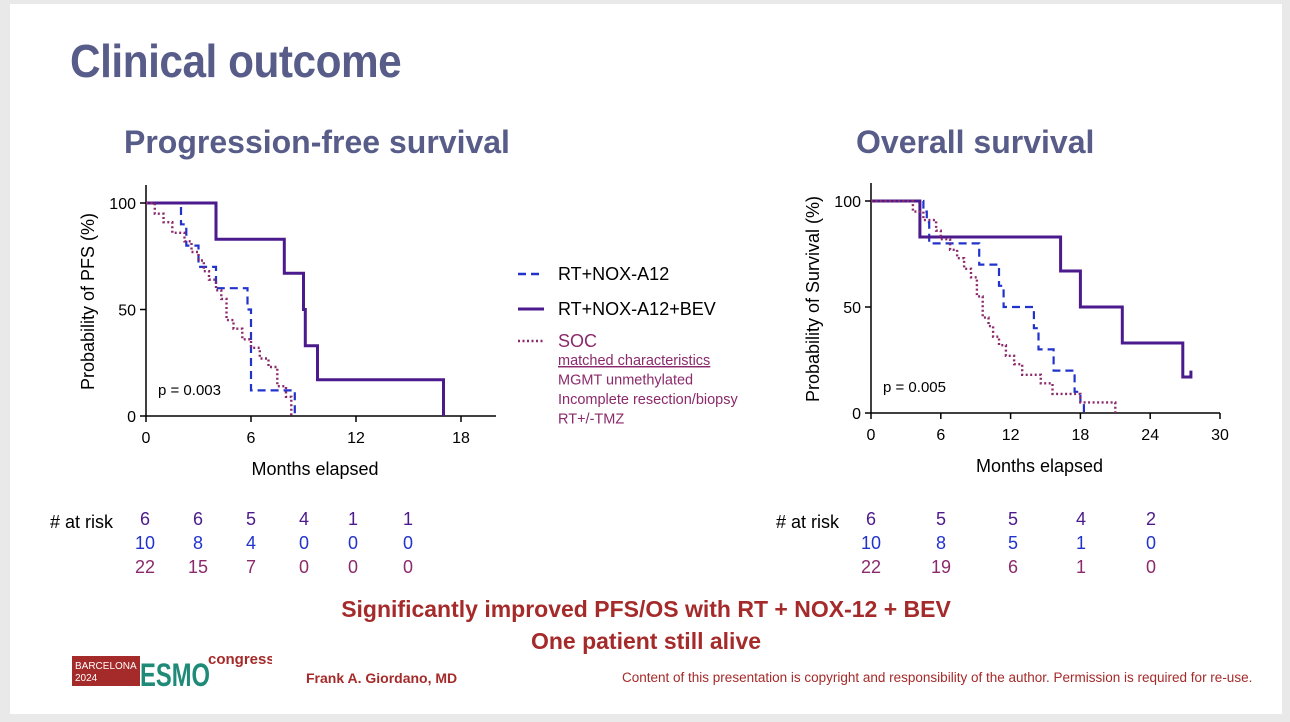  I want to click on legend-label: RT+NOX-A12+BEV, so click(637, 309).